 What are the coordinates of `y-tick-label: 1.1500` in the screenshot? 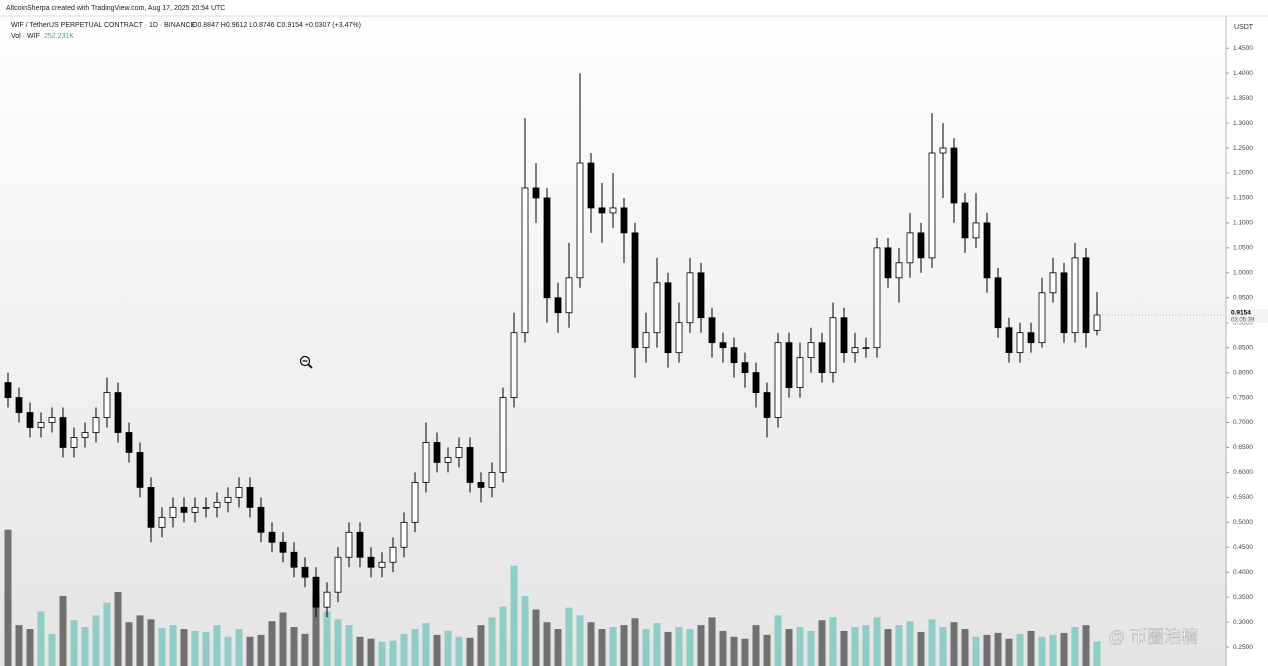 It's located at (1243, 198).